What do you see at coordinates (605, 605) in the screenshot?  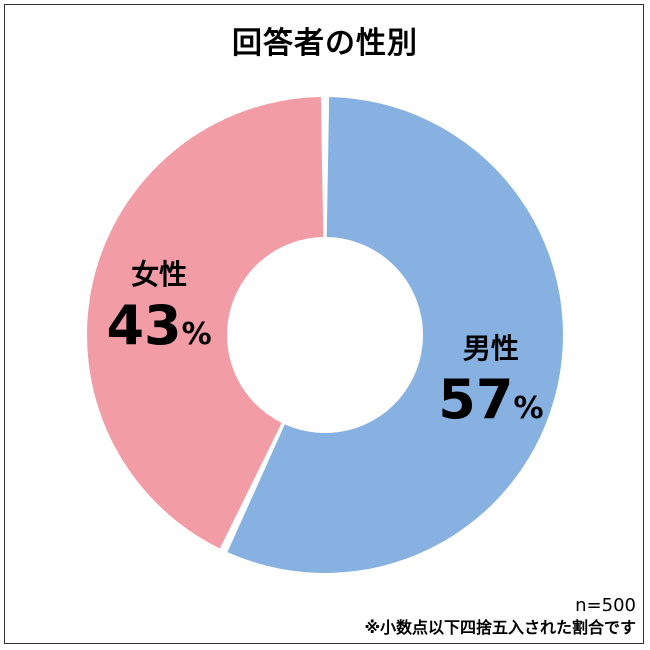 I see `sample-size: n=500` at bounding box center [605, 605].